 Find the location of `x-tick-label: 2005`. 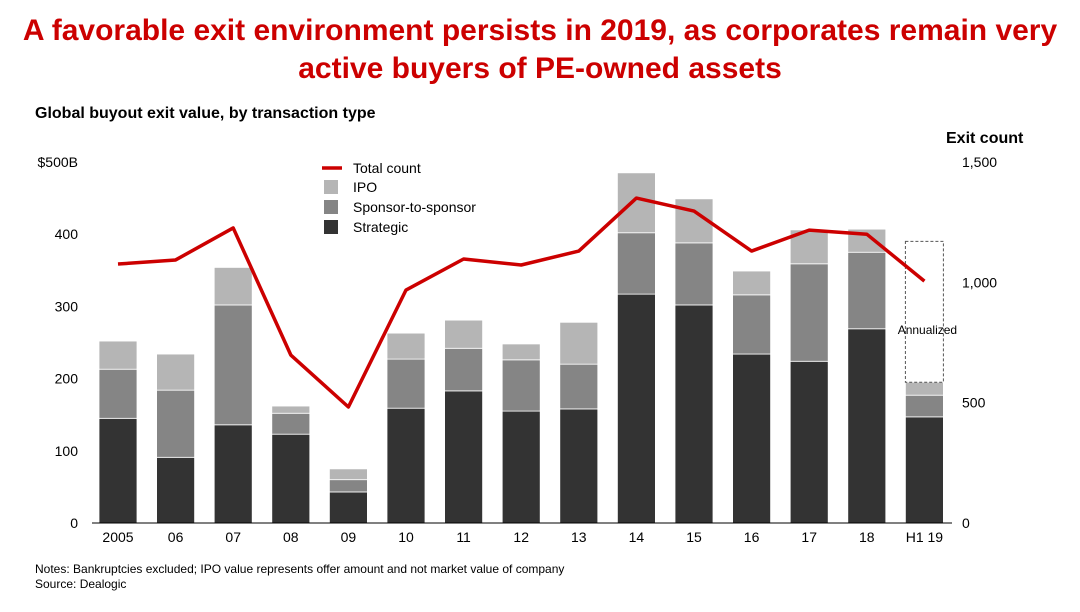

x-tick-label: 2005 is located at coordinates (117, 537).